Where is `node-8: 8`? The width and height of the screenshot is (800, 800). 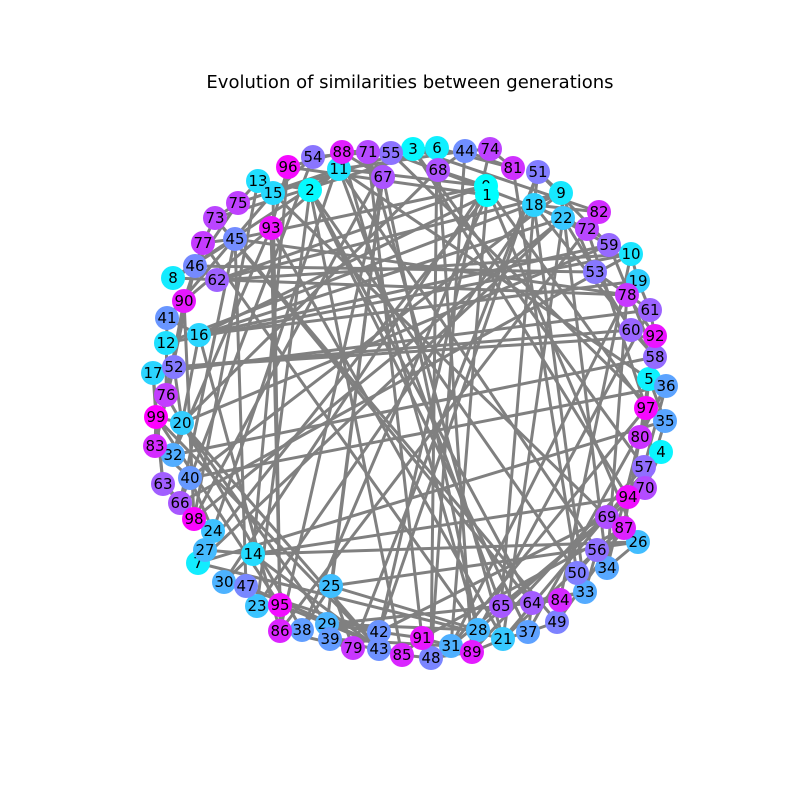 node-8: 8 is located at coordinates (173, 278).